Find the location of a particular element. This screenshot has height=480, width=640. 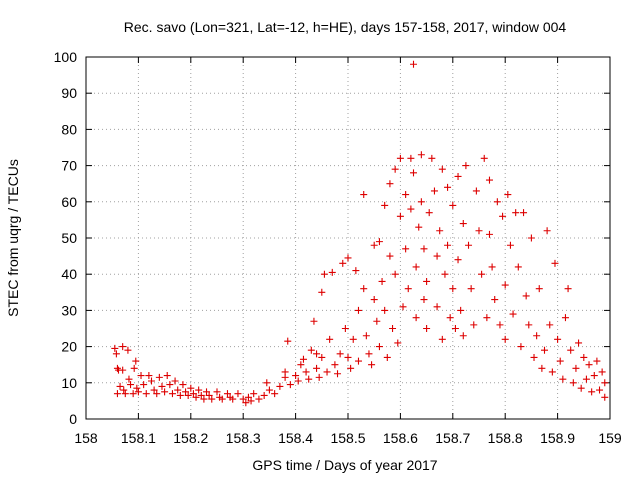

y-tick-label: 100 is located at coordinates (66, 57).